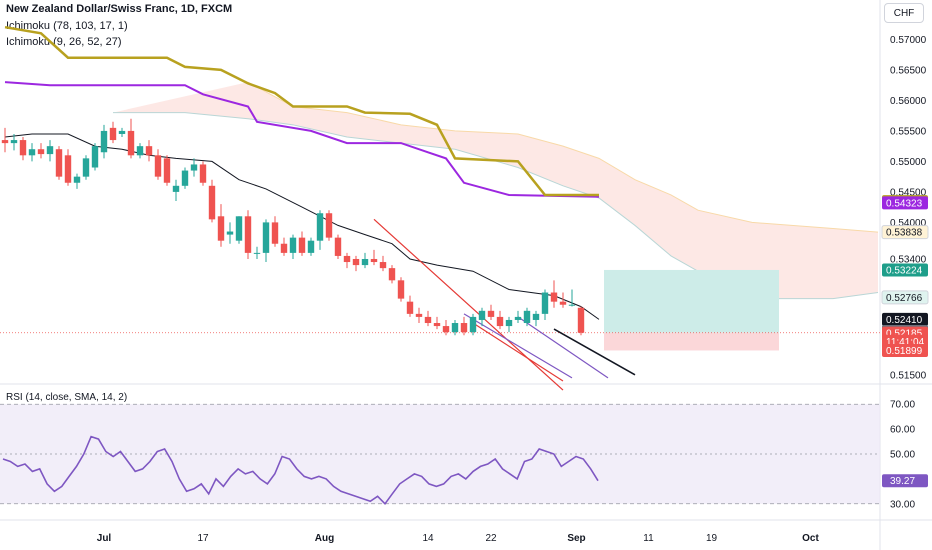 This screenshot has height=550, width=932. Describe the element at coordinates (908, 375) in the screenshot. I see `price-tick-label: 0.51500` at that location.